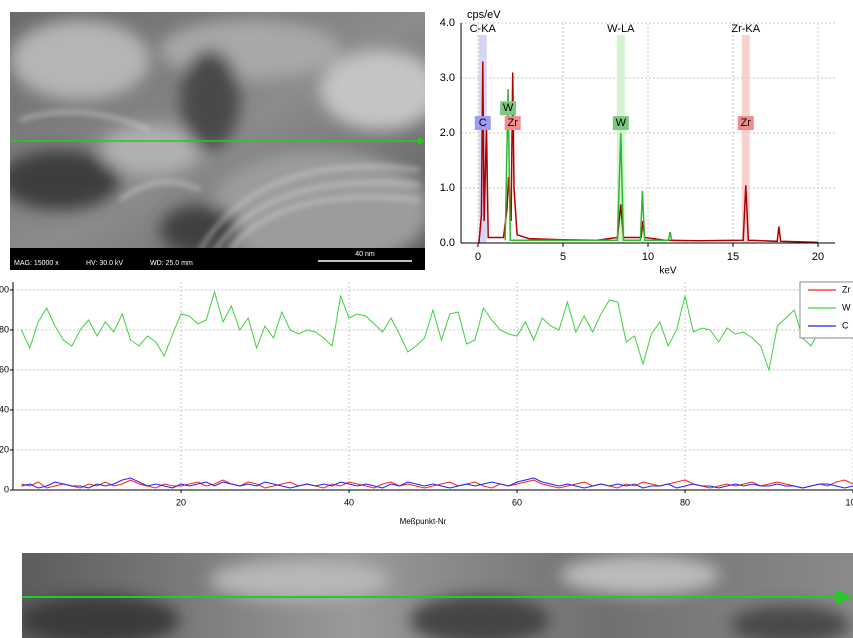 Image resolution: width=853 pixels, height=638 pixels. What do you see at coordinates (733, 257) in the screenshot?
I see `x-tick-label: 15` at bounding box center [733, 257].